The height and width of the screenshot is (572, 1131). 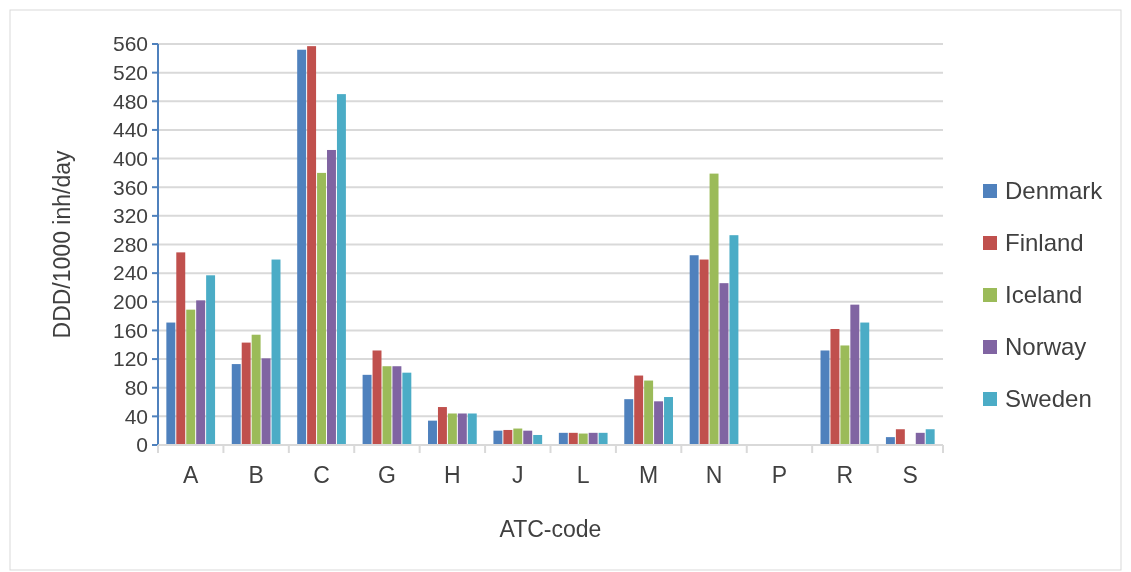 What do you see at coordinates (1054, 191) in the screenshot?
I see `legend-label: Denmark` at bounding box center [1054, 191].